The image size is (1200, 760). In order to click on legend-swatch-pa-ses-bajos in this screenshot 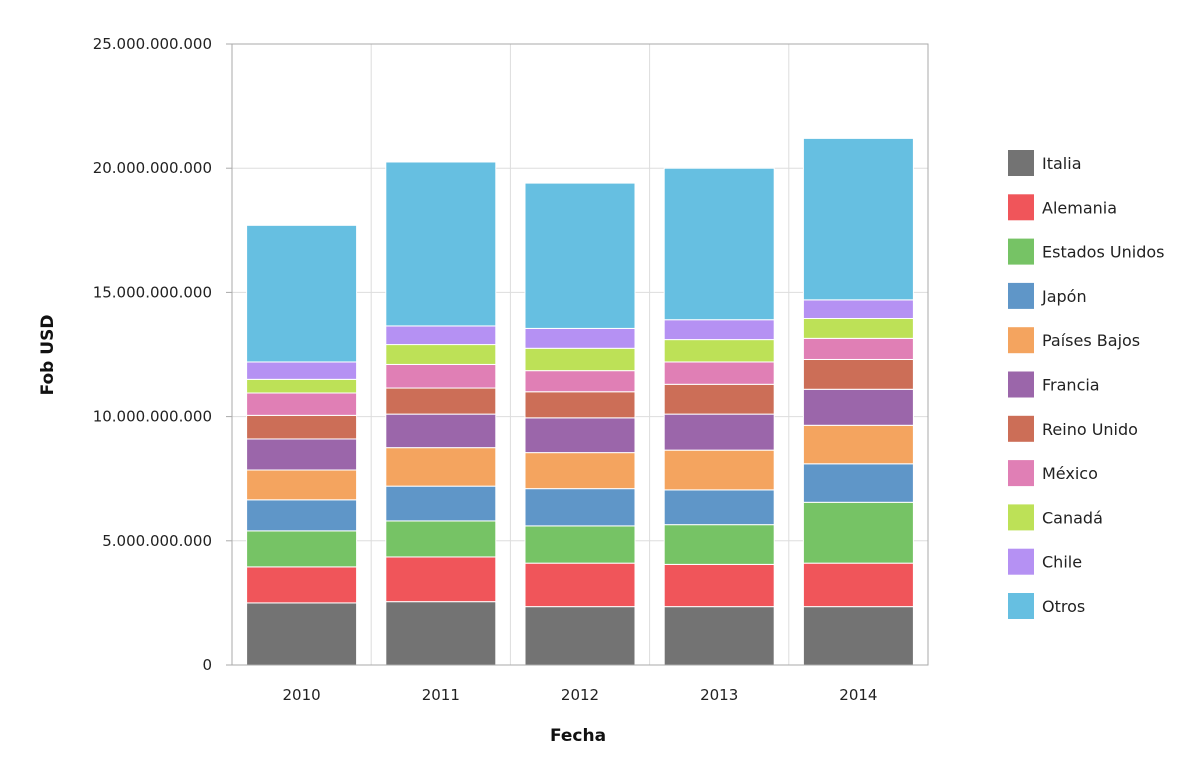, I will do `click(1021, 340)`.